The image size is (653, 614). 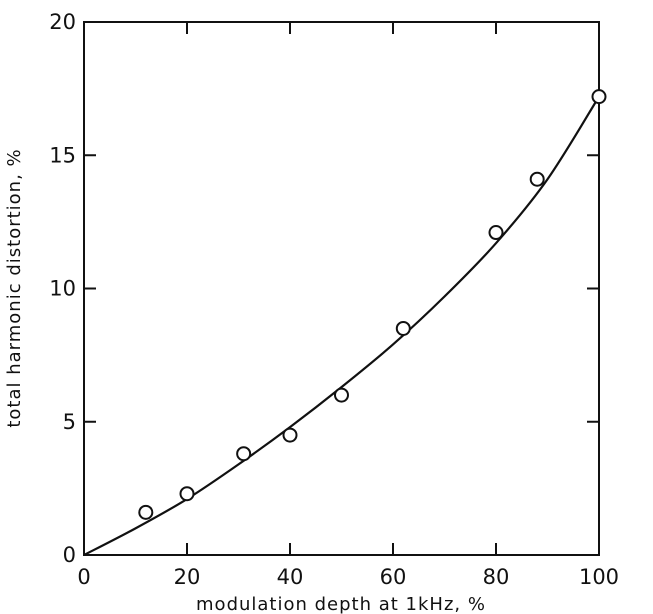 What do you see at coordinates (83, 577) in the screenshot?
I see `x-tick-label: 0` at bounding box center [83, 577].